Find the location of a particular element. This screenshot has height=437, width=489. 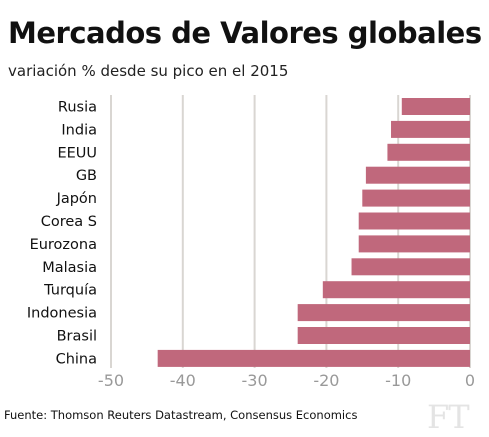

category-label: Brasil is located at coordinates (77, 337).